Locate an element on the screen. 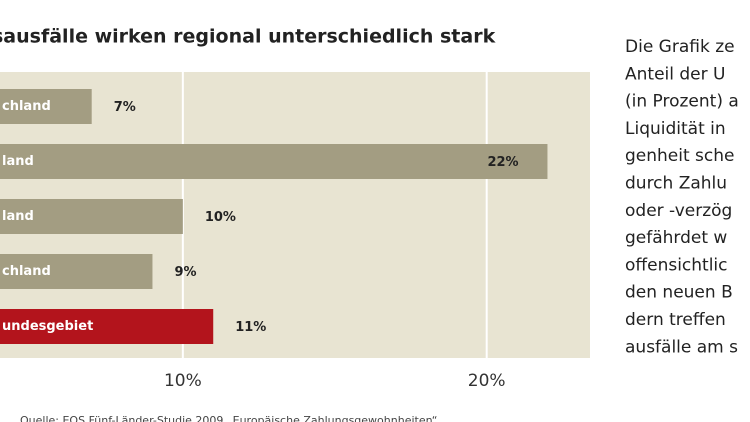 The width and height of the screenshot is (750, 422). article-line: Anteil der U is located at coordinates (675, 74).